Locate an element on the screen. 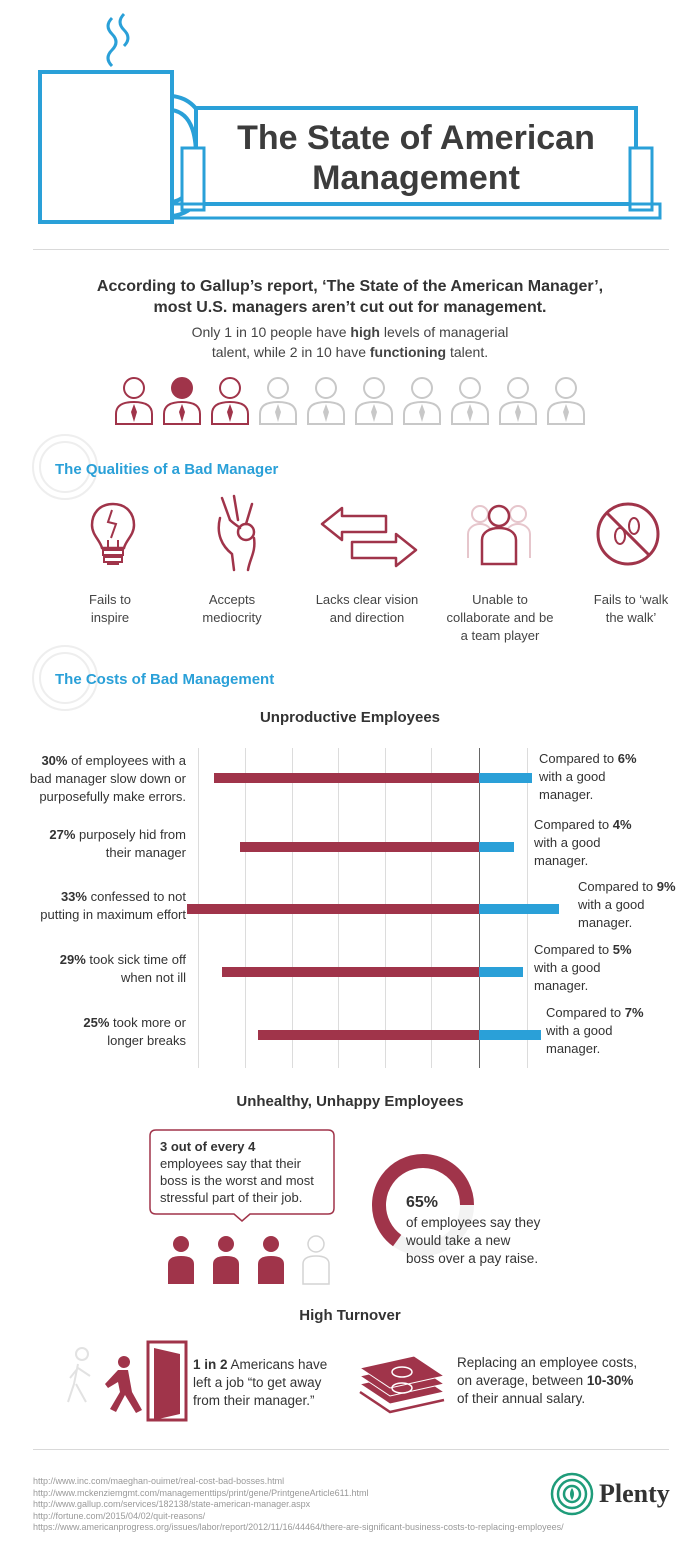 The image size is (700, 1545). bar-text: took more or is located at coordinates (147, 1022).